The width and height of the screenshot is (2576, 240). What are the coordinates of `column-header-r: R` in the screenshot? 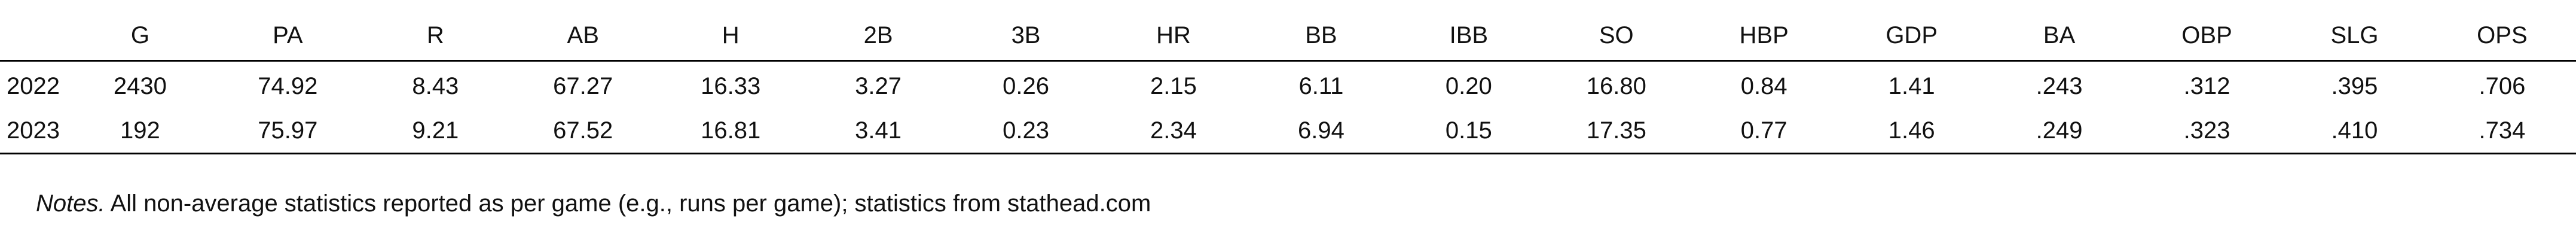 It's located at (435, 35).